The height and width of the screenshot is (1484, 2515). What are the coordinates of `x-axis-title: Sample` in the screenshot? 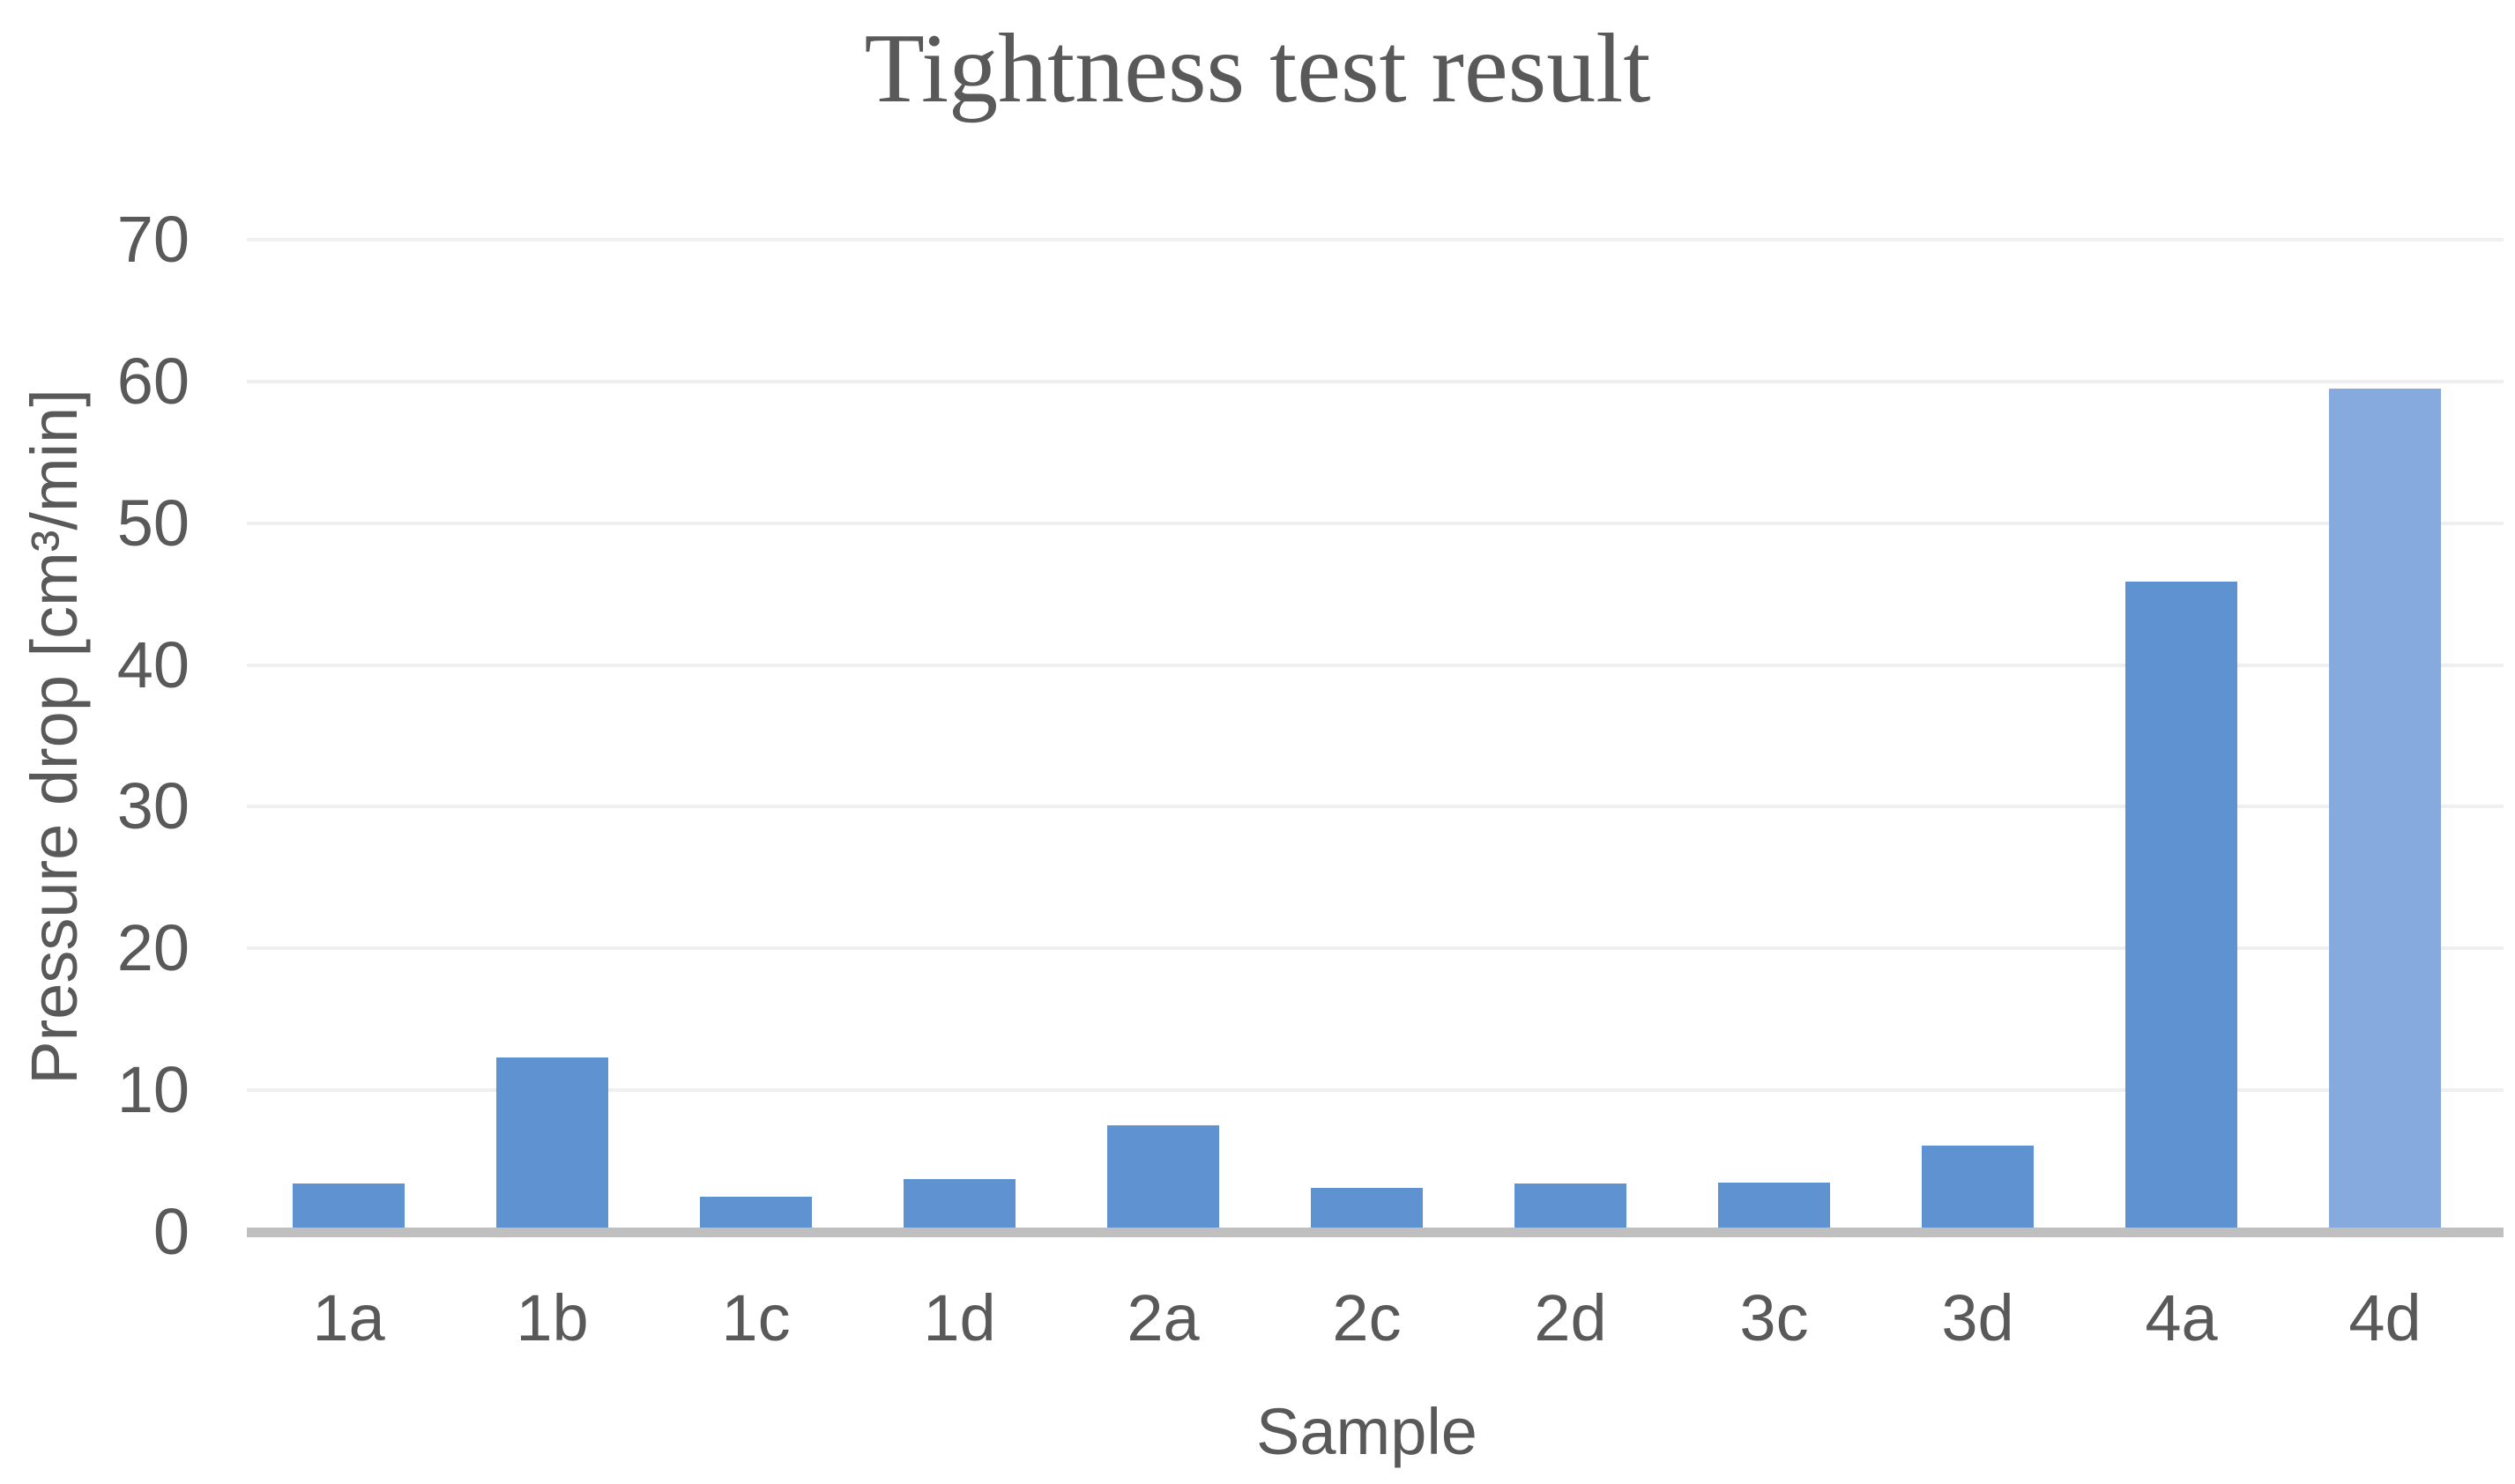 It's located at (1366, 1431).